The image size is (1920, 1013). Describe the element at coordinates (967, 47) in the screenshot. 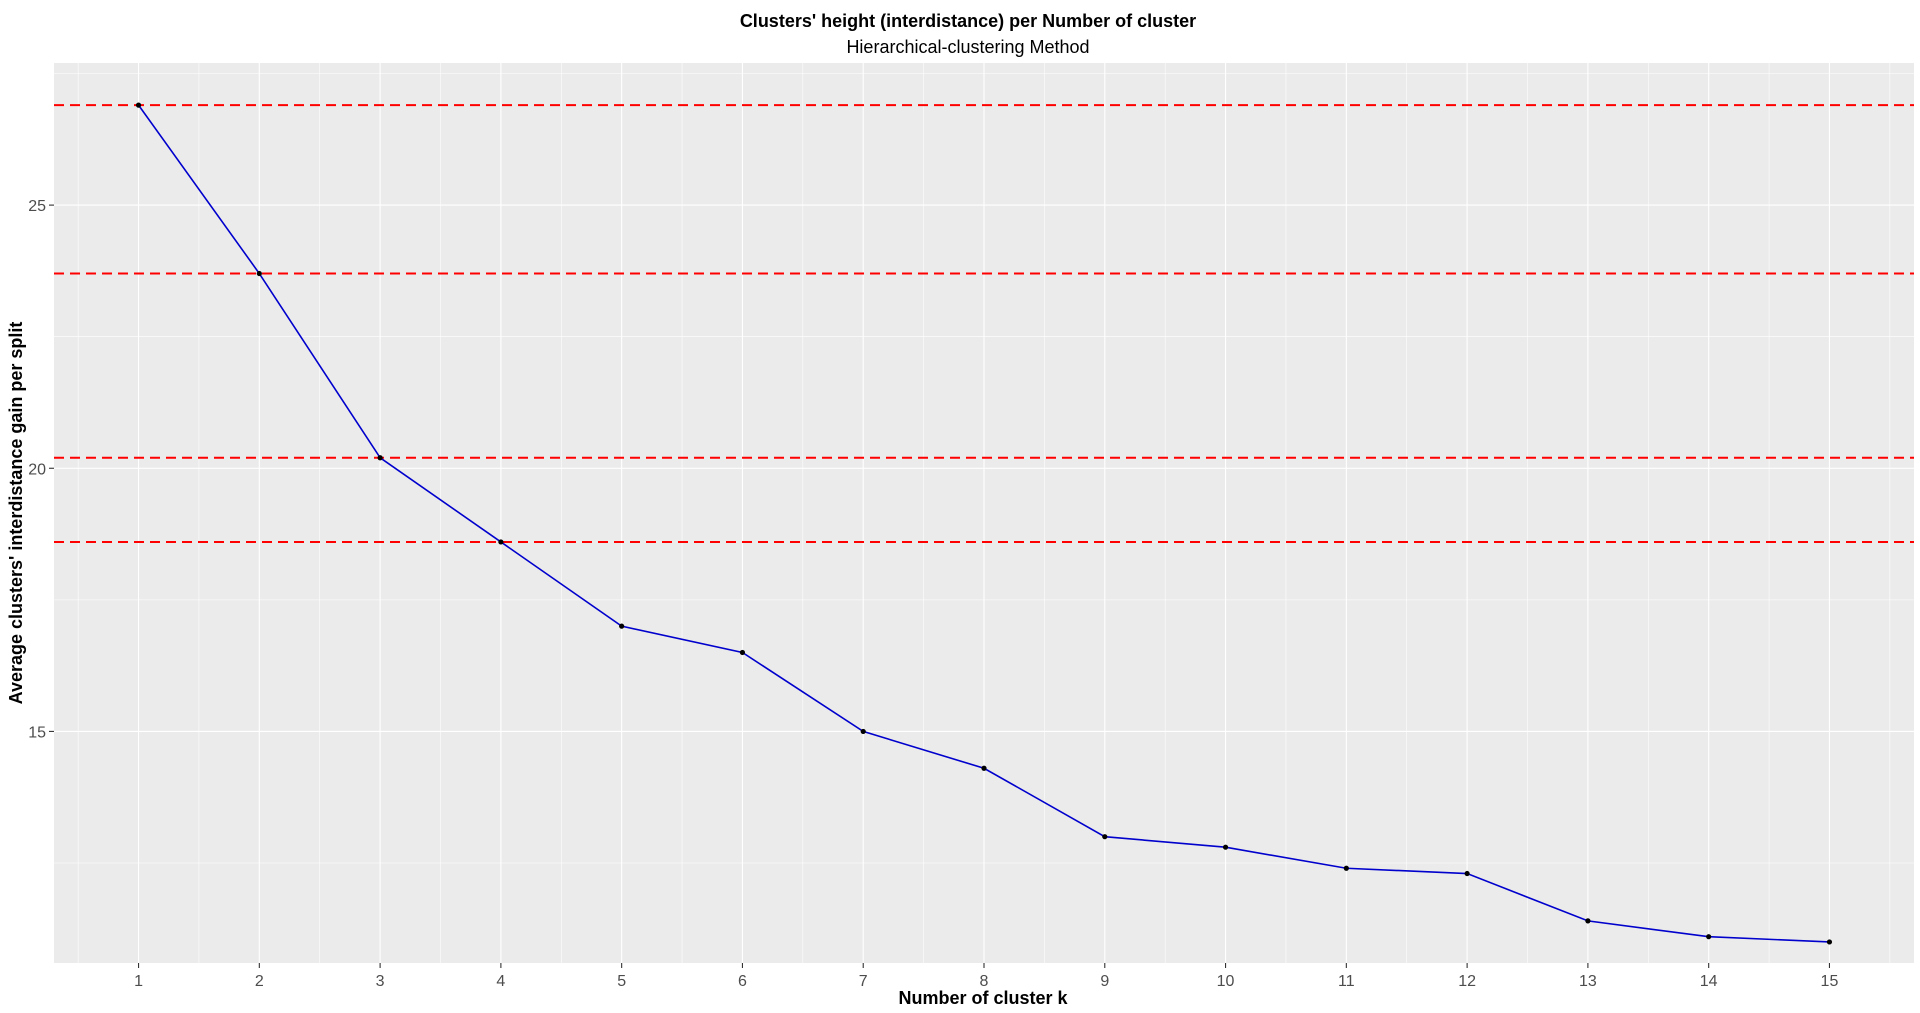

I see `chart-subtitle: Hierarchical-clustering Method` at that location.